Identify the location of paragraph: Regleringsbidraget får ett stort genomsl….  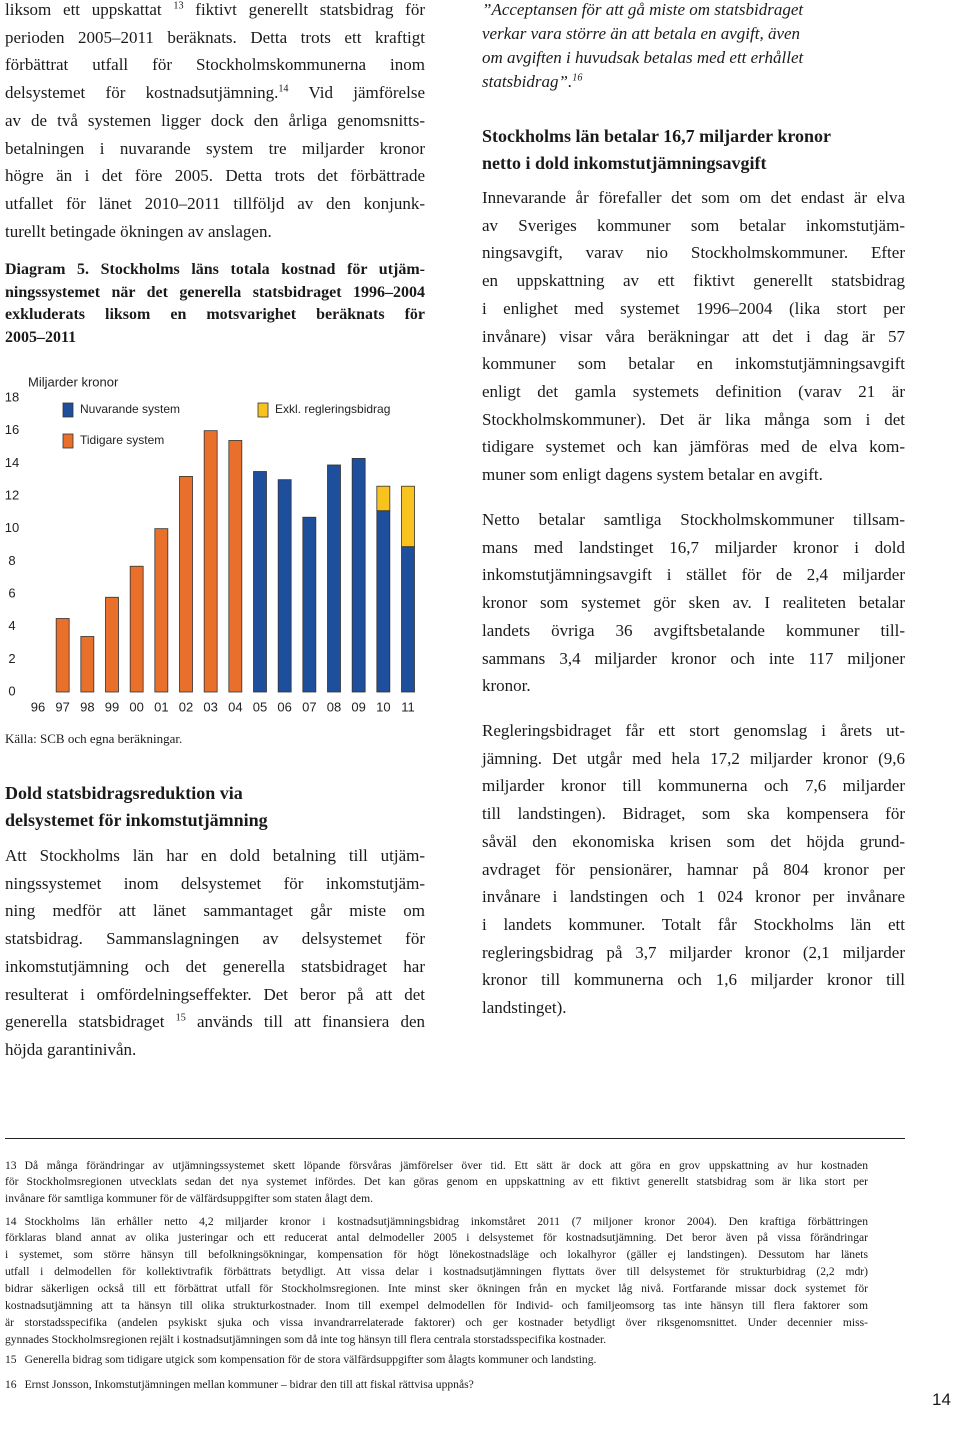
(693, 869).